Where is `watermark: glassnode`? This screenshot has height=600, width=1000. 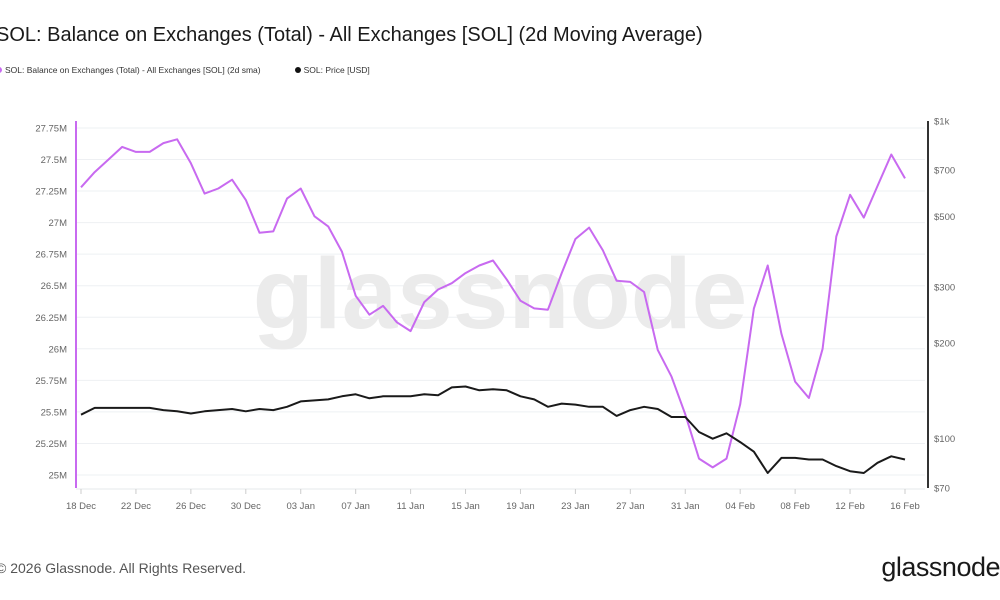
watermark: glassnode is located at coordinates (500, 294).